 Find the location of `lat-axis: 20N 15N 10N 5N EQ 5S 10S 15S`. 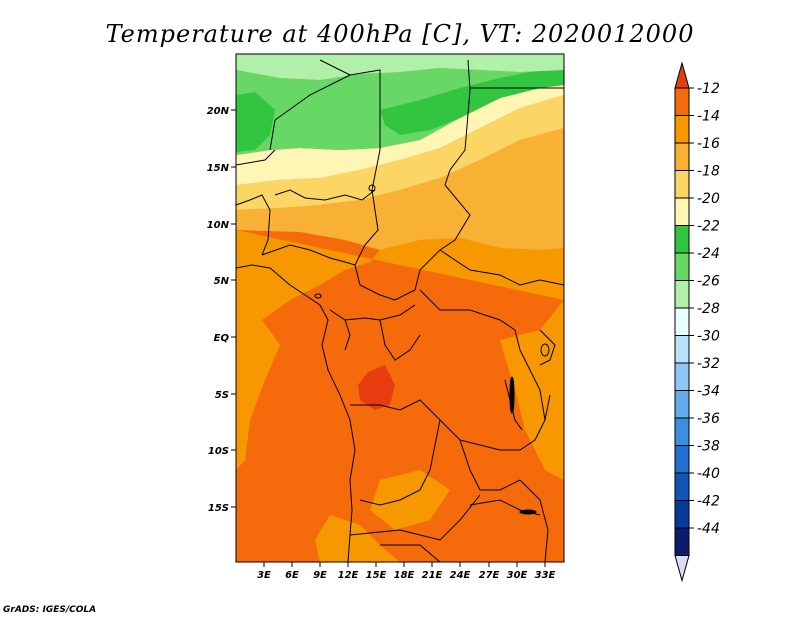

lat-axis: 20N 15N 10N 5N EQ 5S 10S 15S is located at coordinates (221, 310).